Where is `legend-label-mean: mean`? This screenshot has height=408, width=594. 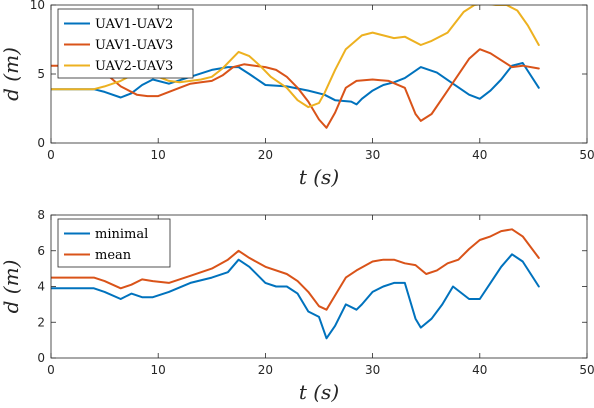
legend-label-mean: mean is located at coordinates (113, 255).